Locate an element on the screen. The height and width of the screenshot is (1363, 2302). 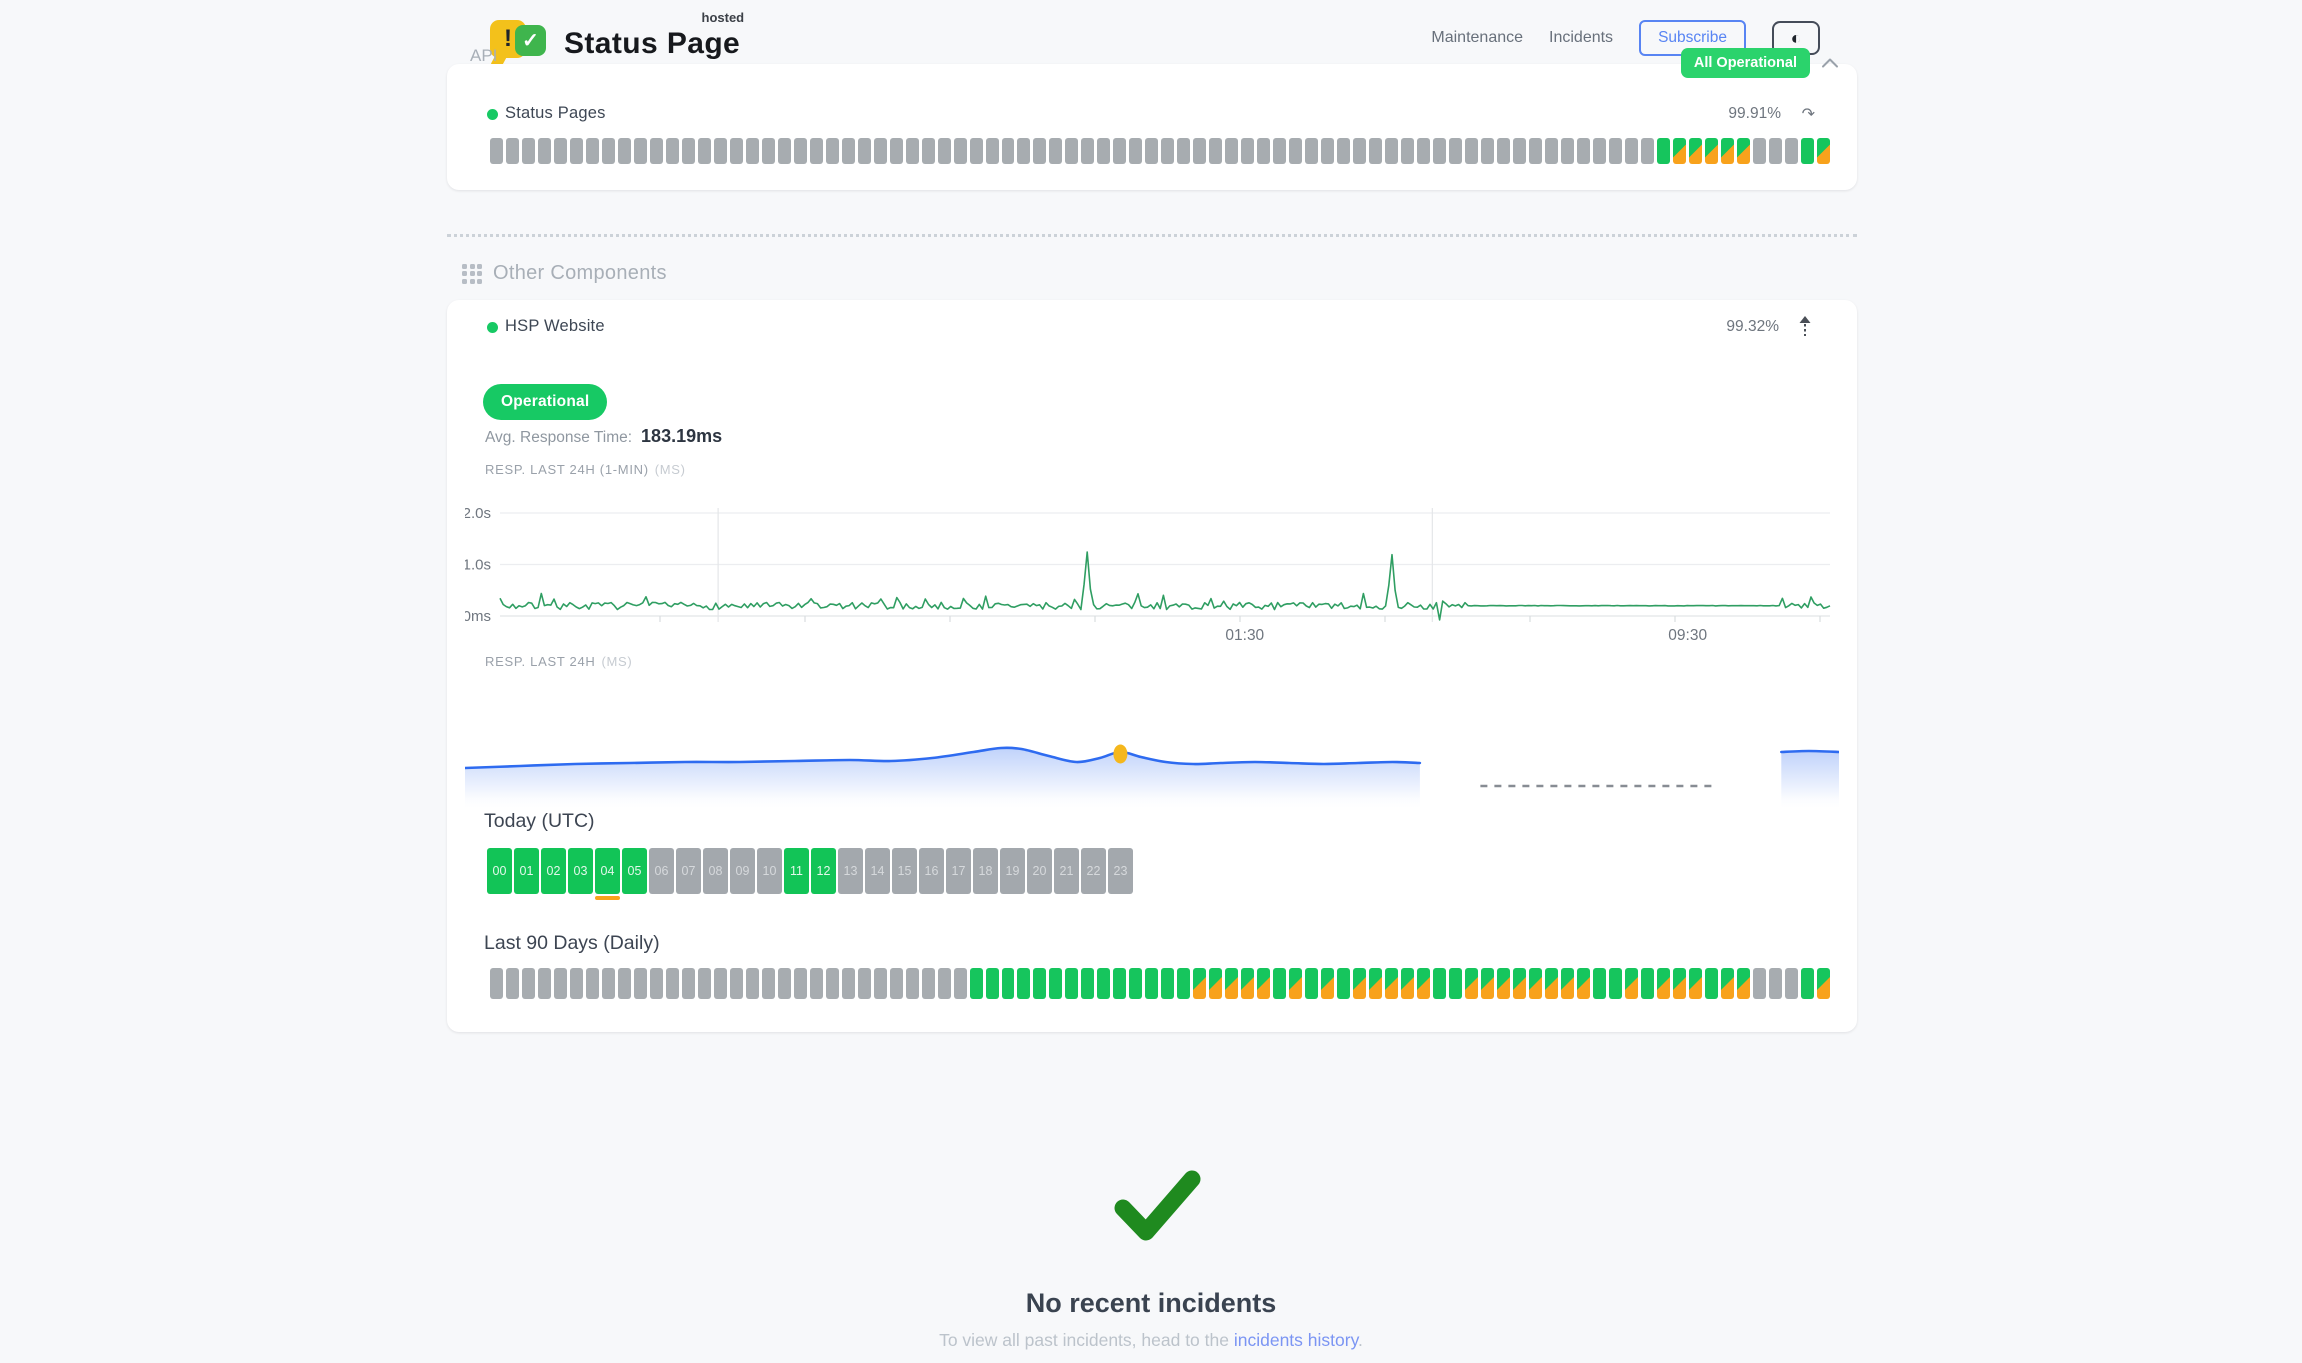
hour-cell: 06 is located at coordinates (661, 871).